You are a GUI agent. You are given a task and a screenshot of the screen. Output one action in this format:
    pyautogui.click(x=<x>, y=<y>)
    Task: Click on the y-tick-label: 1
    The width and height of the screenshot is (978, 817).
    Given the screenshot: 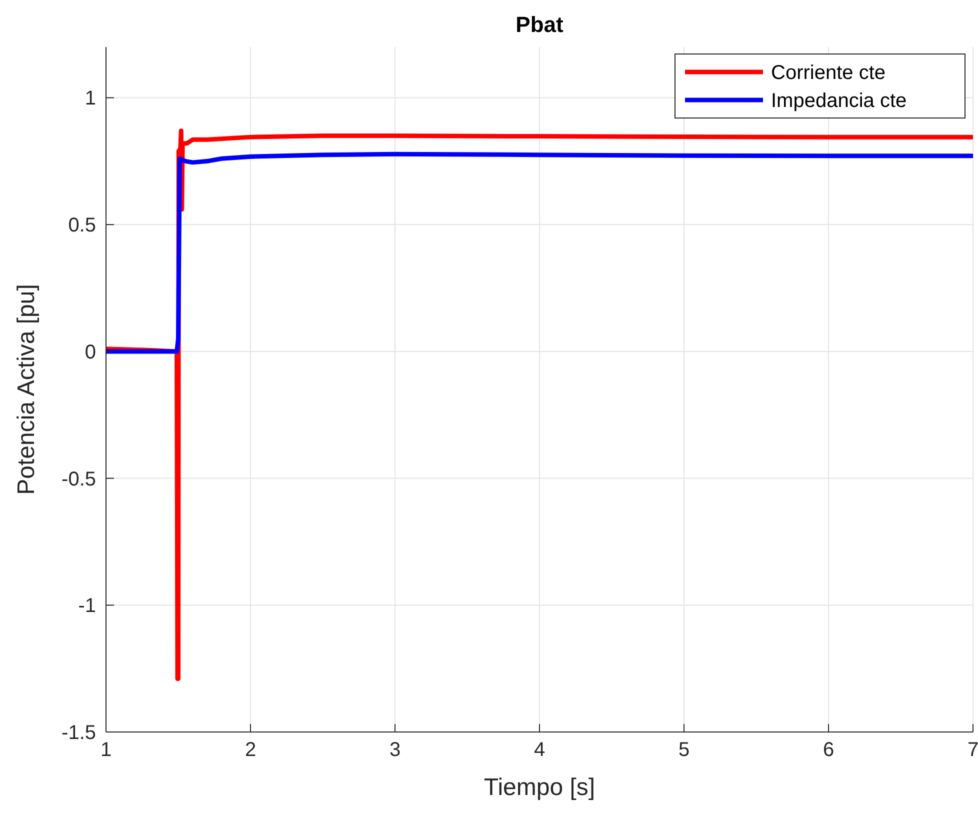 What is the action you would take?
    pyautogui.click(x=90, y=99)
    